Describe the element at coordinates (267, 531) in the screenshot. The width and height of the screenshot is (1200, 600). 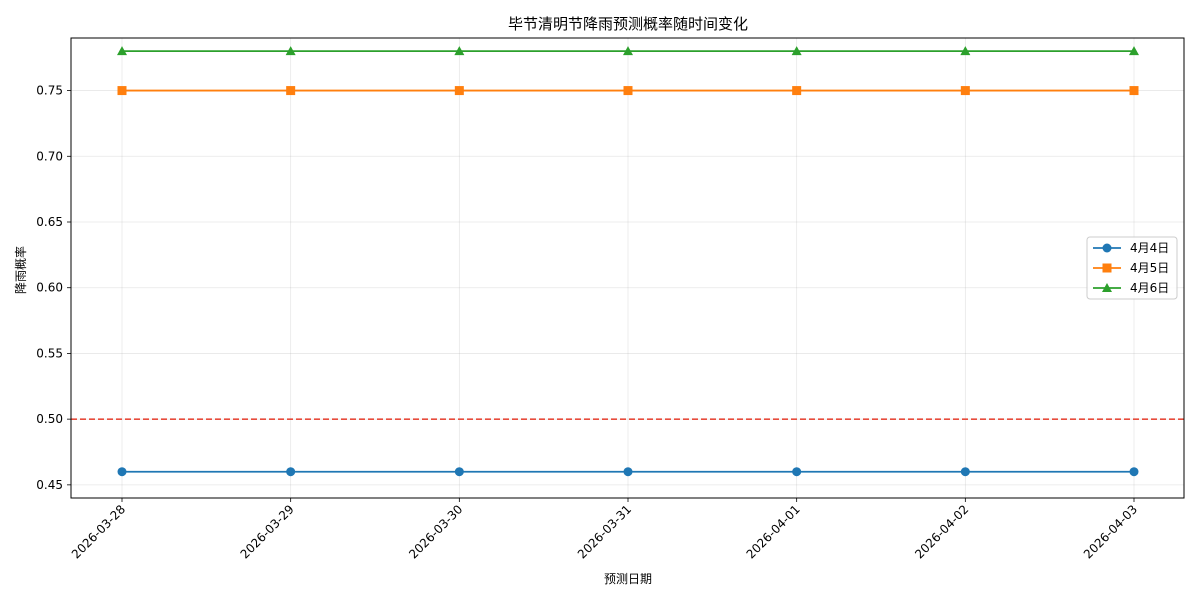
I see `x-tick-label: 2026-03-29` at that location.